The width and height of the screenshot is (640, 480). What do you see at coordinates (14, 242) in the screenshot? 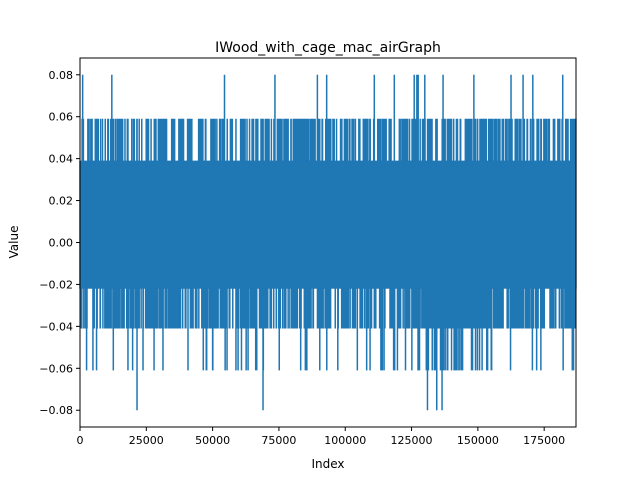
I see `y-axis-label: Value` at bounding box center [14, 242].